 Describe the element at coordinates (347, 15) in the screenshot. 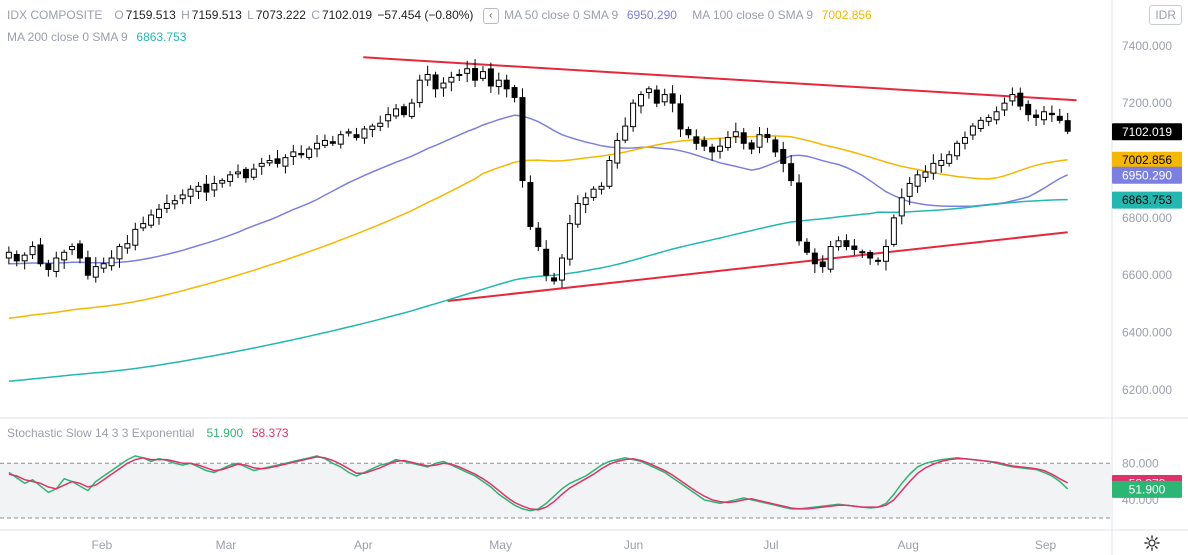

I see `close-value: 7102.019` at that location.